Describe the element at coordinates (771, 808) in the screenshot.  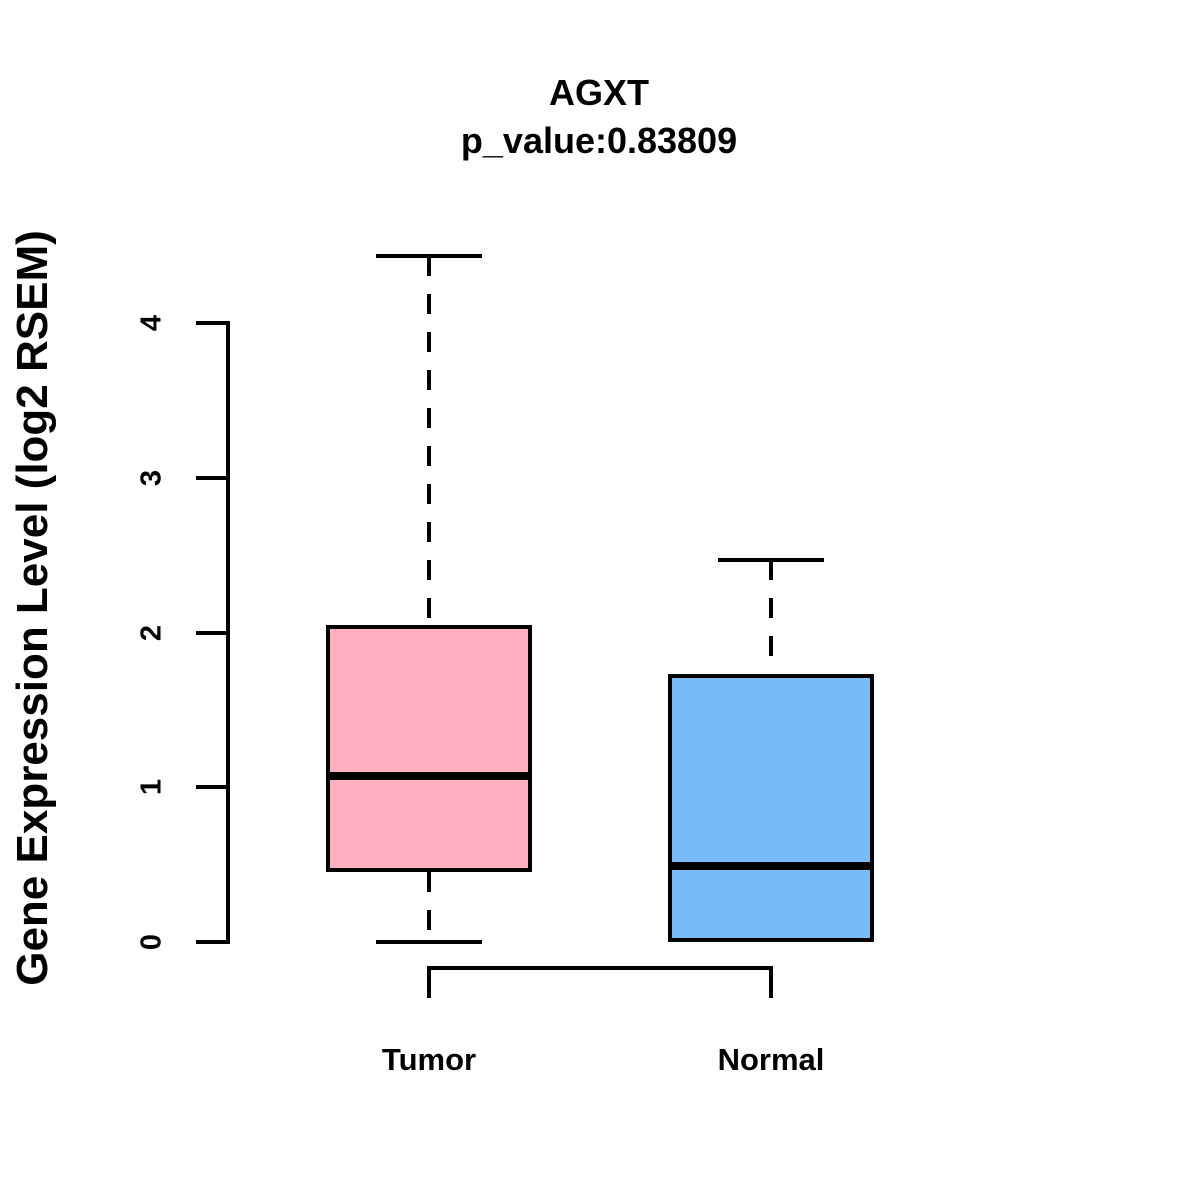
I see `normal-box` at that location.